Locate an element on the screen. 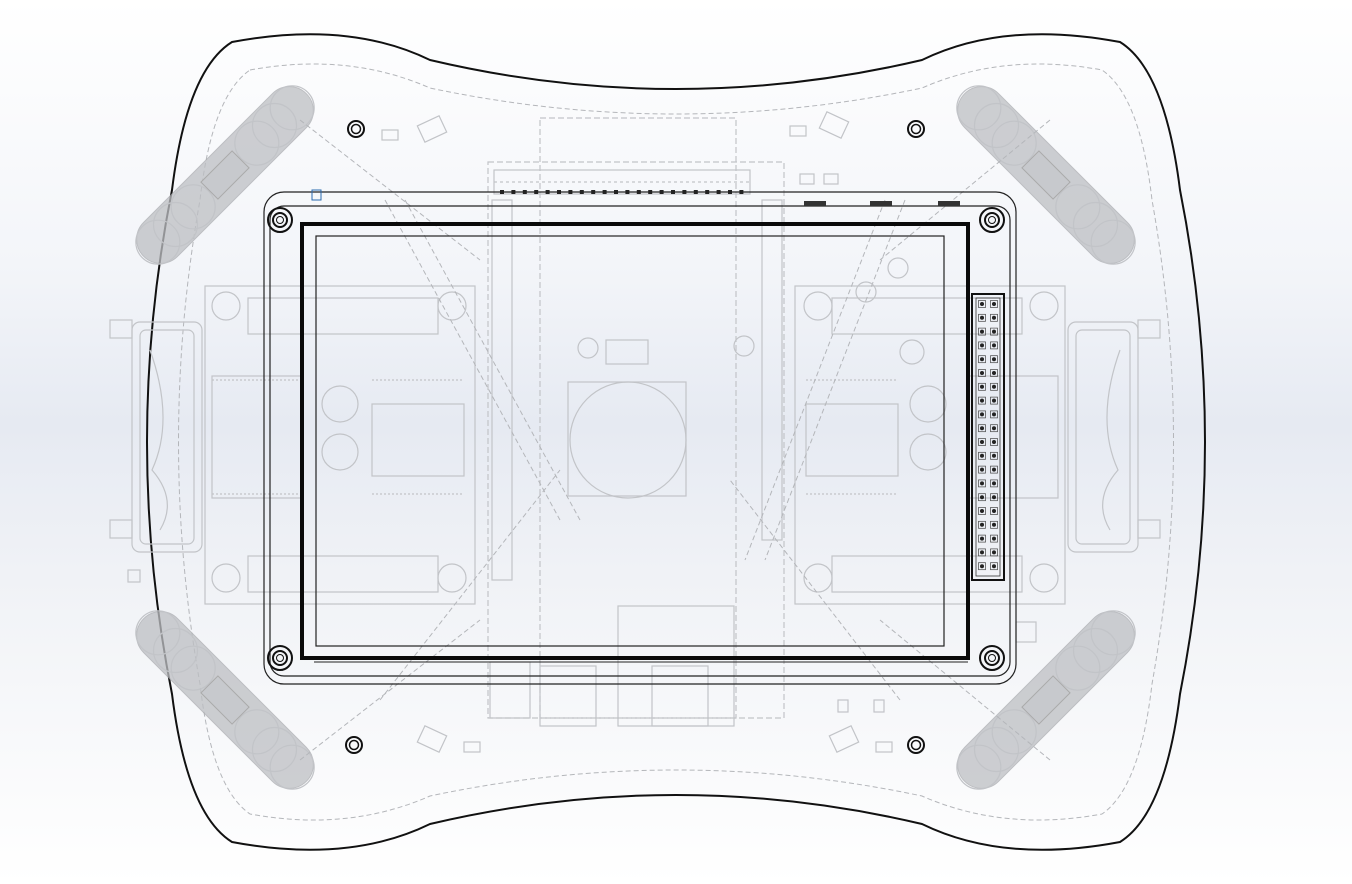 This screenshot has width=1352, height=884. wheel-rear-left is located at coordinates (225, 700).